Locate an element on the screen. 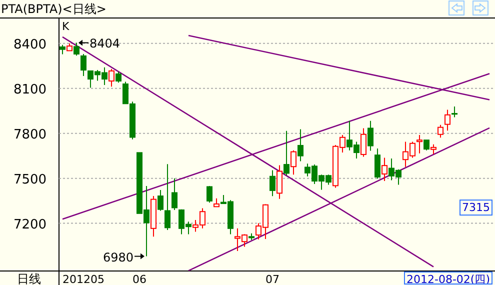 The image size is (495, 285). title: PTA(BPTA)<日线> is located at coordinates (53, 9).